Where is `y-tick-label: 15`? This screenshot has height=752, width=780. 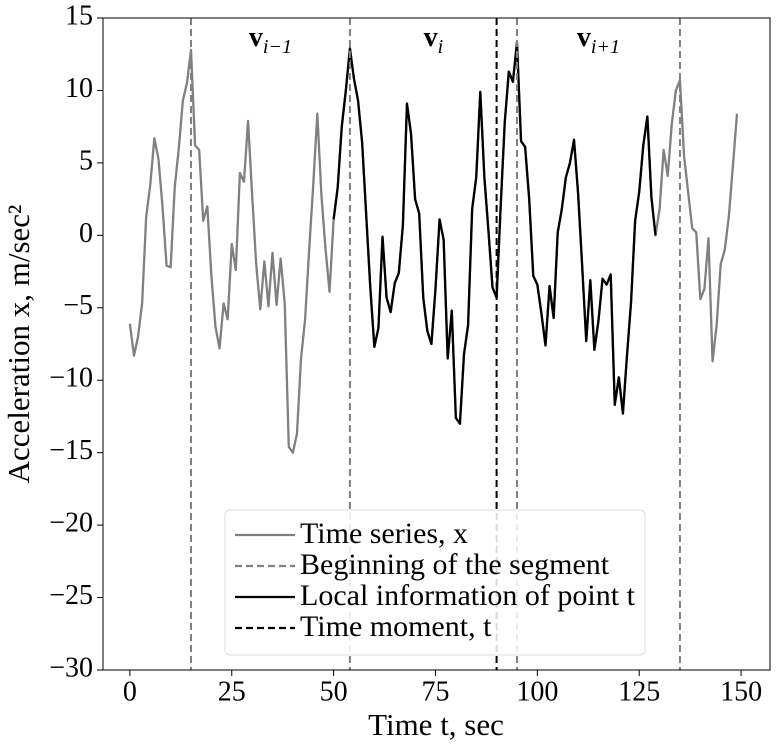 y-tick-label: 15 is located at coordinates (79, 15).